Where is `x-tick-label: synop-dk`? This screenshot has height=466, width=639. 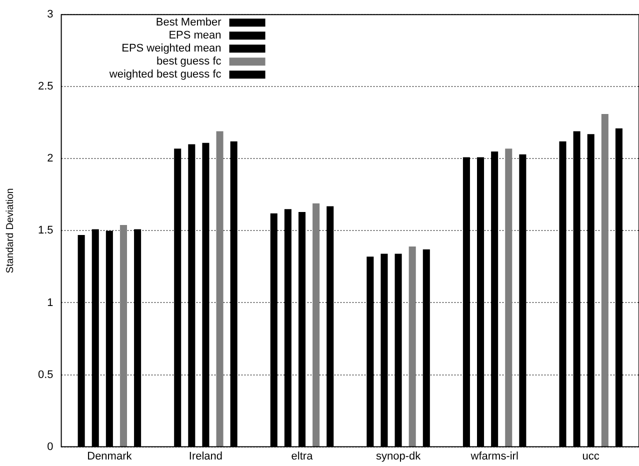 x-tick-label: synop-dk is located at coordinates (399, 456).